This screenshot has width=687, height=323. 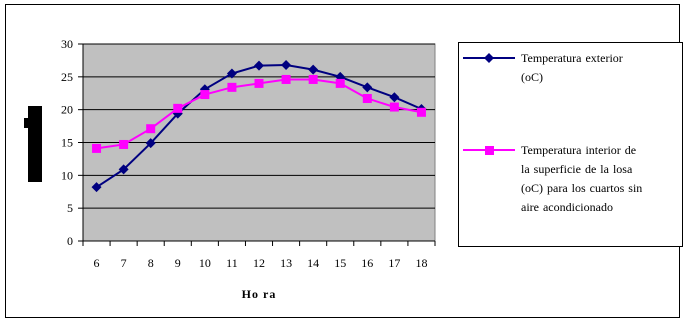 What do you see at coordinates (97, 263) in the screenshot?
I see `x-tick-label-6: 6` at bounding box center [97, 263].